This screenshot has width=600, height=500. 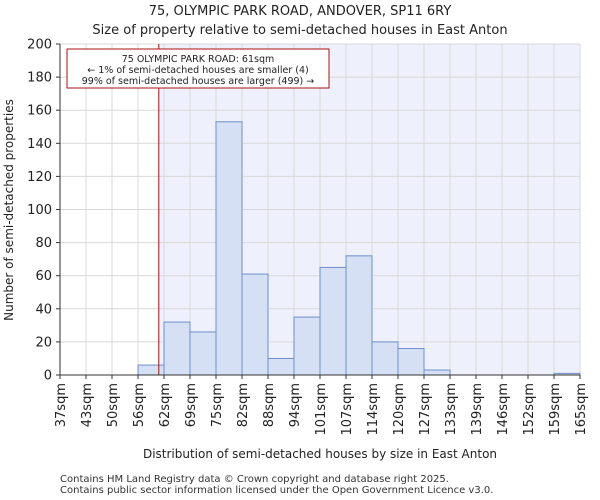 I want to click on x-tick-label: 75sqm, so click(x=217, y=405).